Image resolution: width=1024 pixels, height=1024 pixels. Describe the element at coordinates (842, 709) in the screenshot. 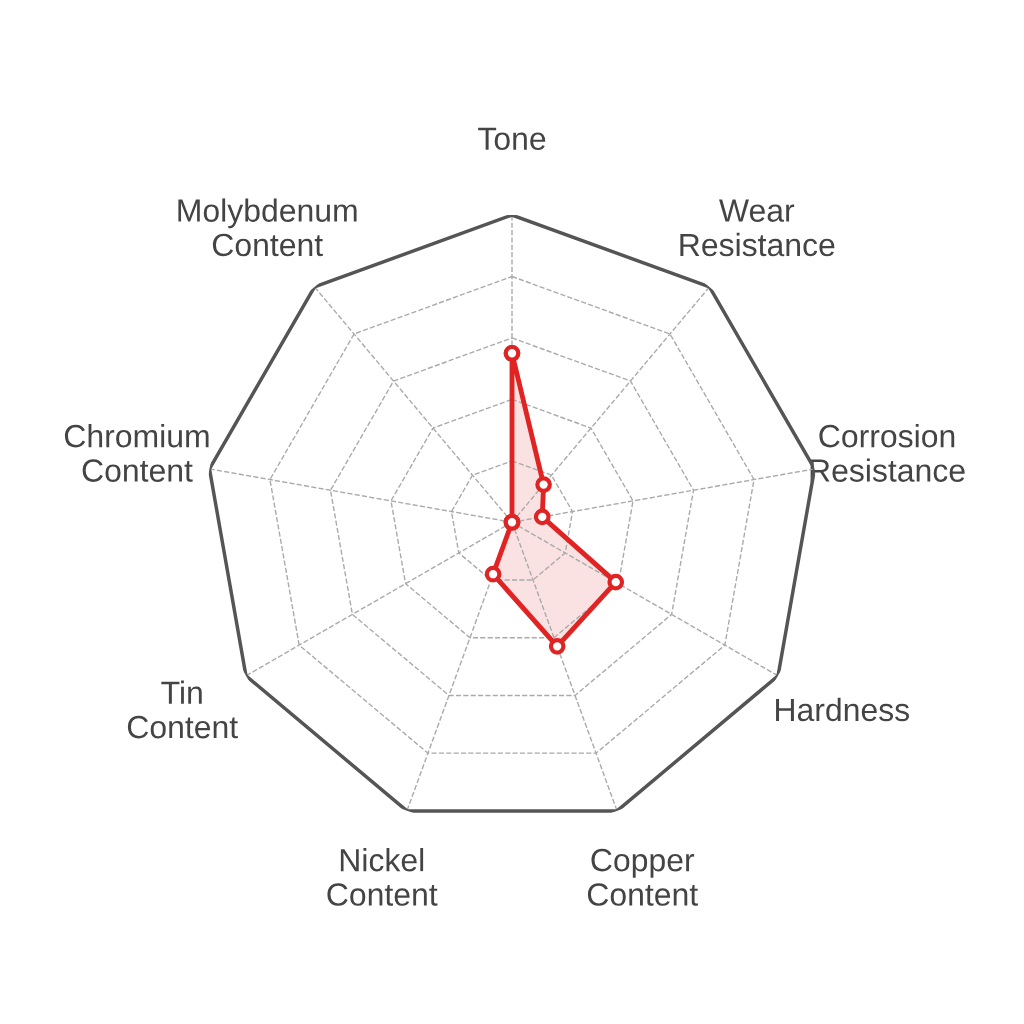

I see `spoke-label: Hardness` at that location.